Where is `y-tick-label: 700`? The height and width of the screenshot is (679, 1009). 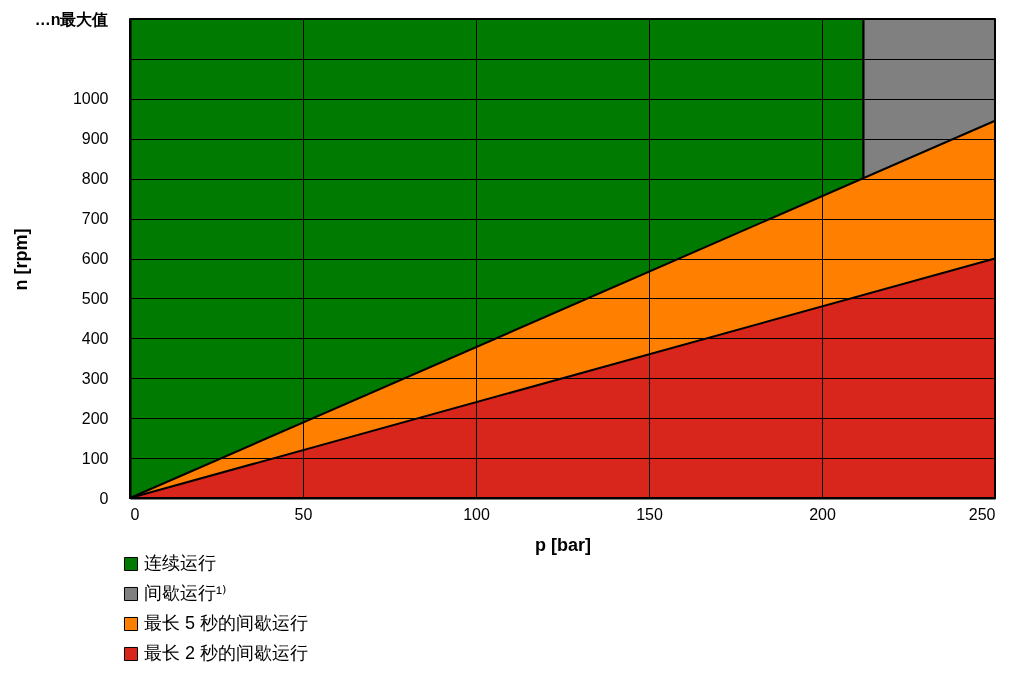
y-tick-label: 700 is located at coordinates (95, 219).